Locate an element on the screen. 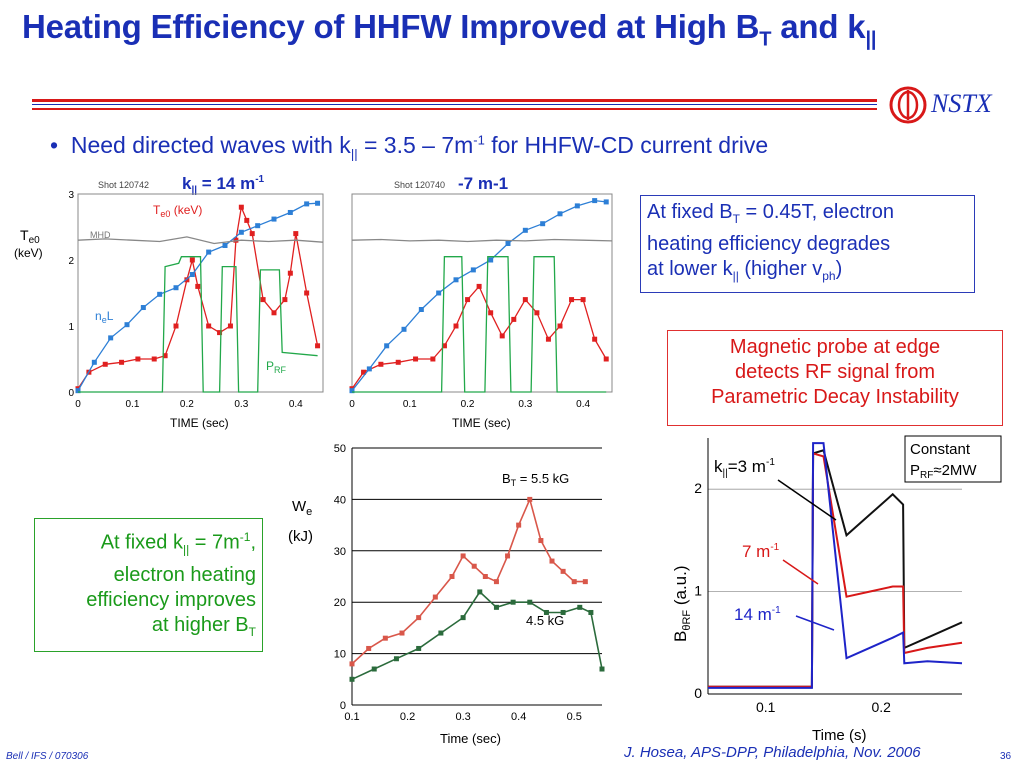  y-tick-label: 20 is located at coordinates (340, 603).